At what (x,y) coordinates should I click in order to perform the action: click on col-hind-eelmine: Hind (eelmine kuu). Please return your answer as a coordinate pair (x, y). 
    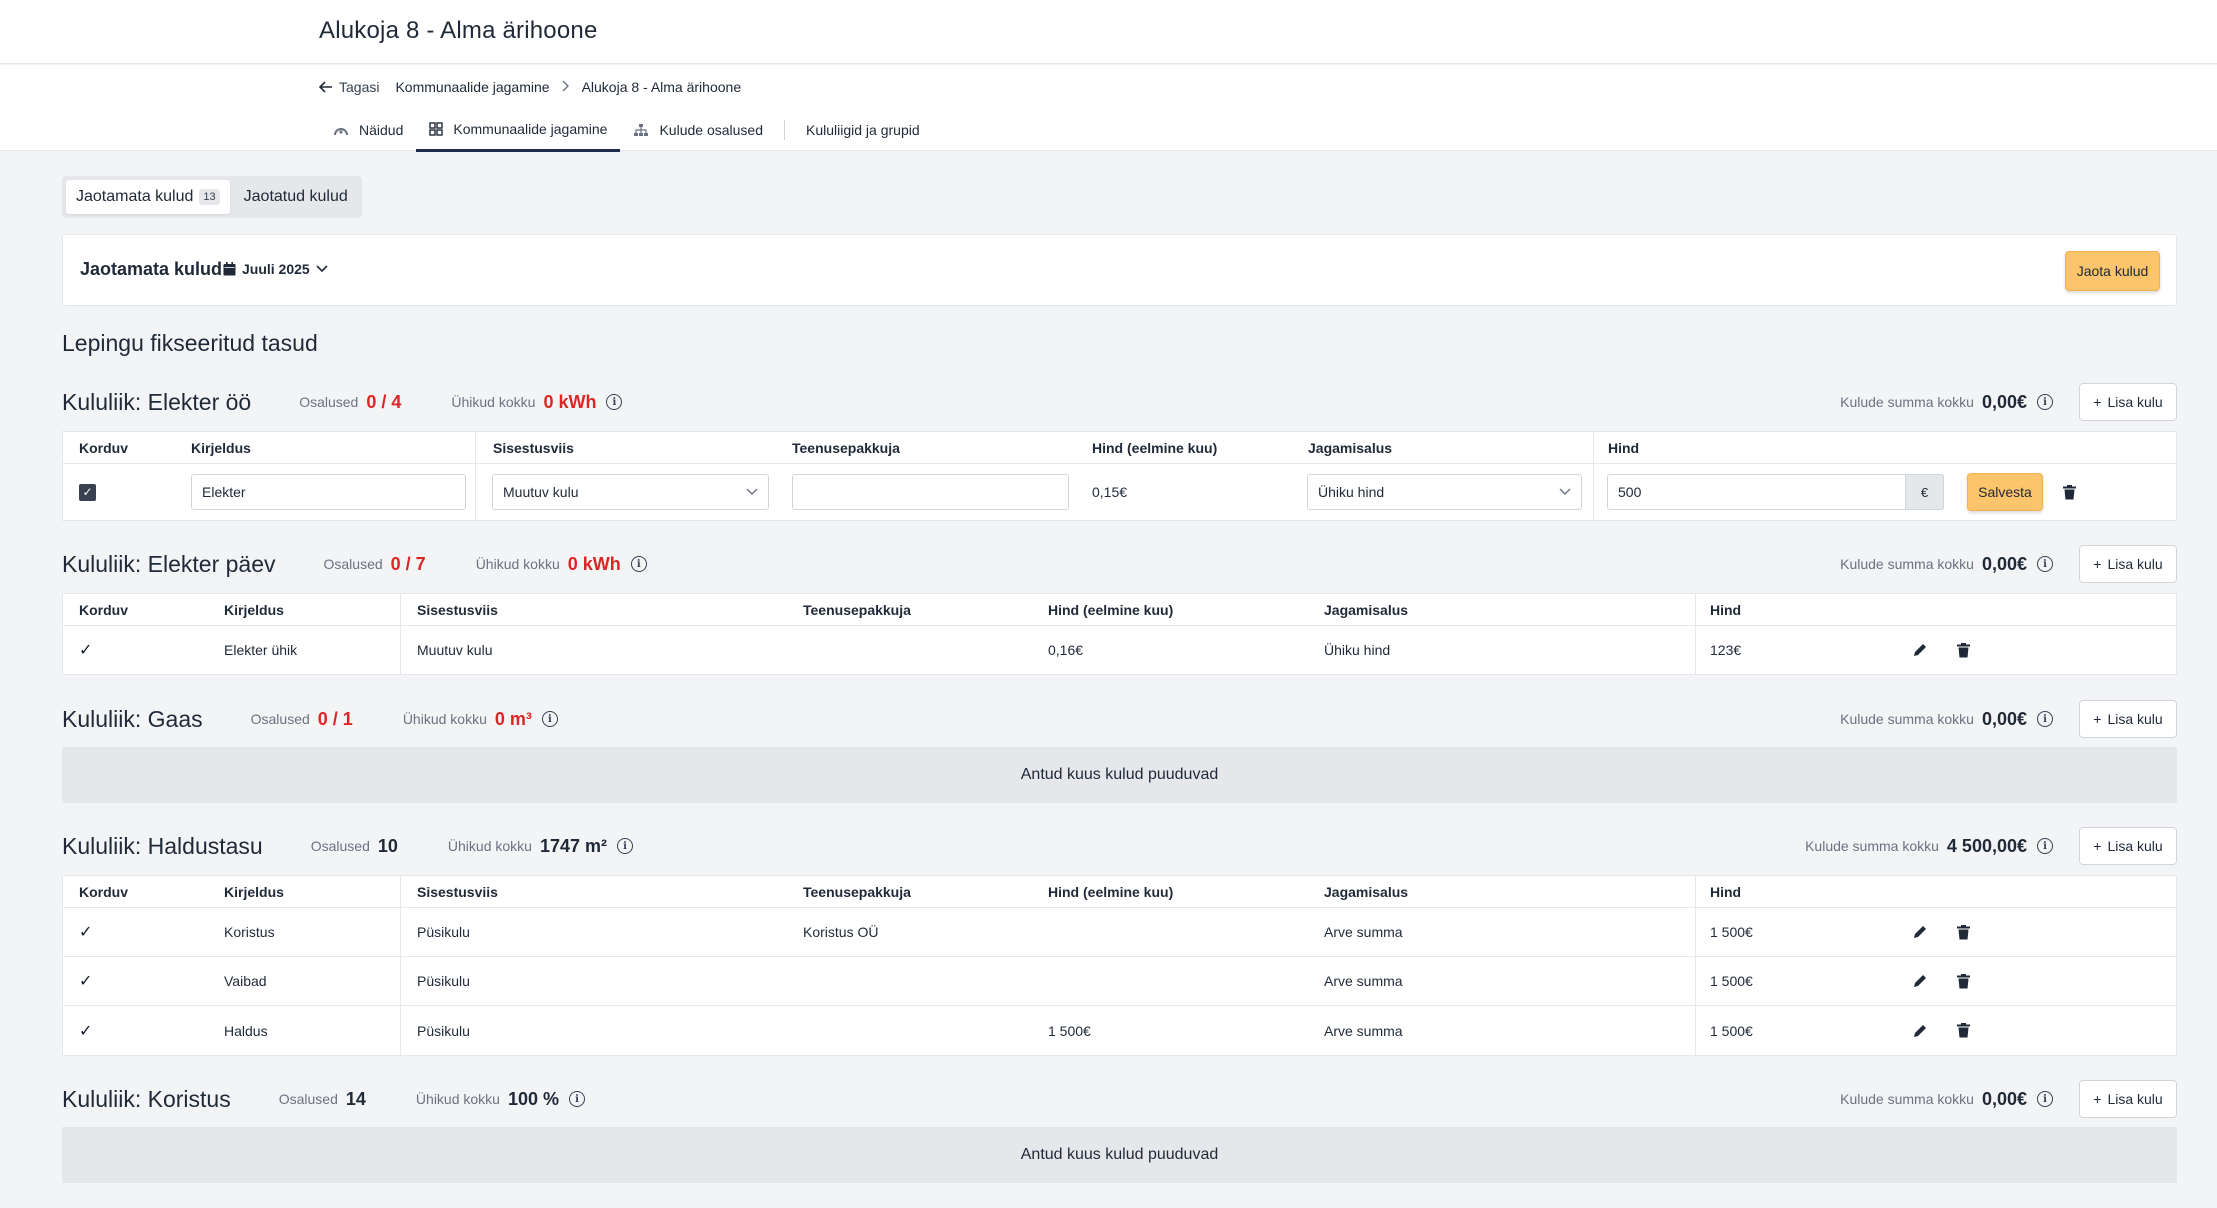
    Looking at the image, I should click on (1111, 891).